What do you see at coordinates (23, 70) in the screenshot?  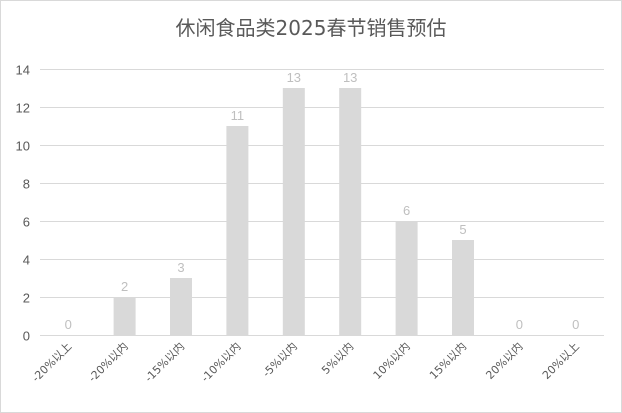 I see `y-tick-label: 14` at bounding box center [23, 70].